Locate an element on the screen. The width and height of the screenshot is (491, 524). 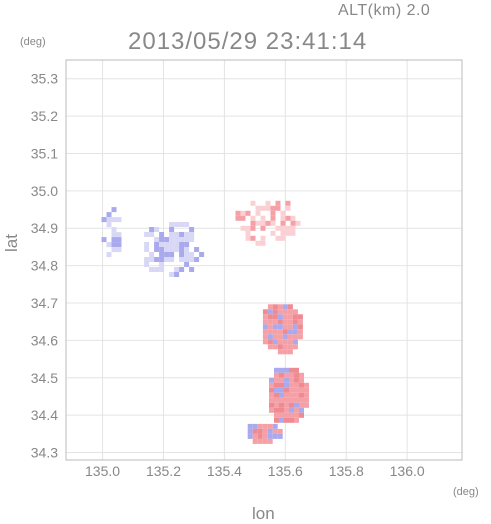
y-tick-label: 35.0 is located at coordinates (44, 191).